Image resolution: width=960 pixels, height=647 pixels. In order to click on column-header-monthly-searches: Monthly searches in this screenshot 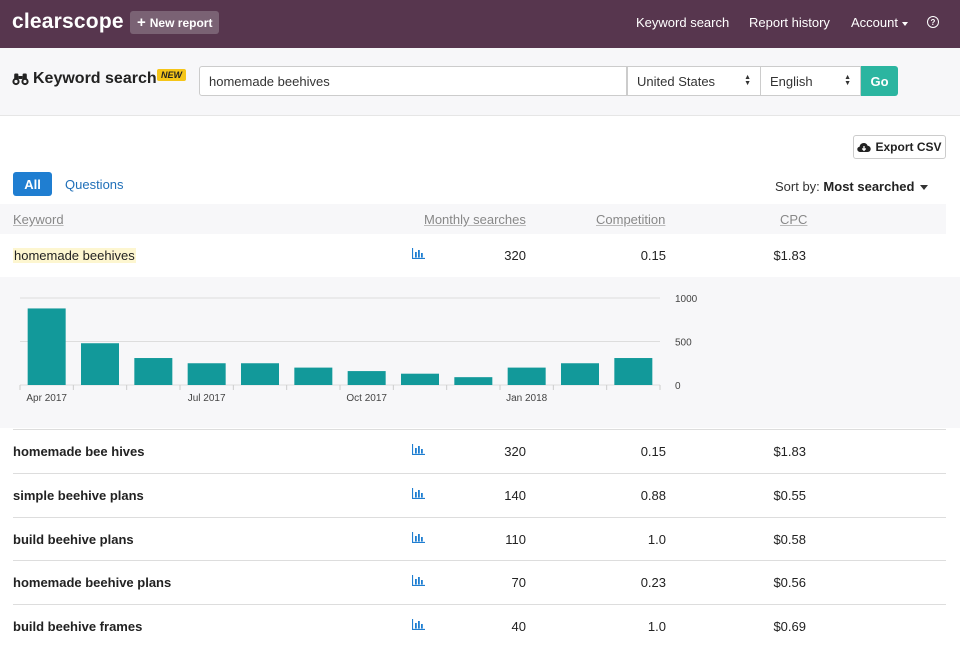, I will do `click(475, 219)`.